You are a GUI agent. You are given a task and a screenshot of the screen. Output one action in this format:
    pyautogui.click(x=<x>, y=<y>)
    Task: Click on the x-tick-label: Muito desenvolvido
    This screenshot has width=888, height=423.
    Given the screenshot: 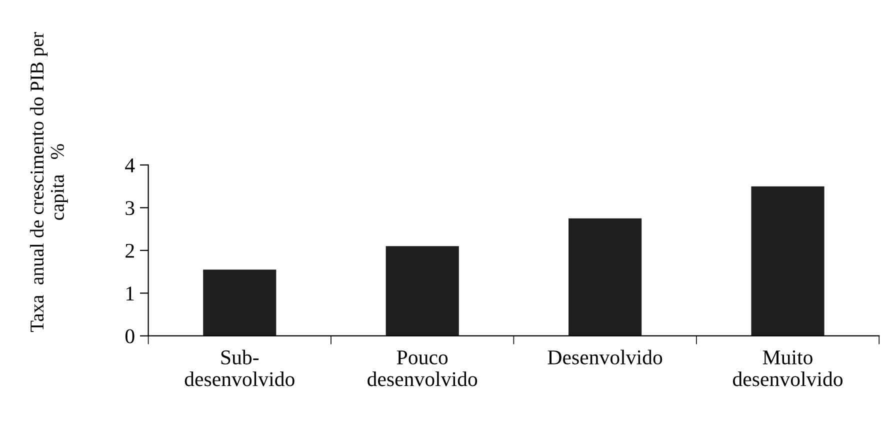 What is the action you would take?
    pyautogui.click(x=787, y=368)
    